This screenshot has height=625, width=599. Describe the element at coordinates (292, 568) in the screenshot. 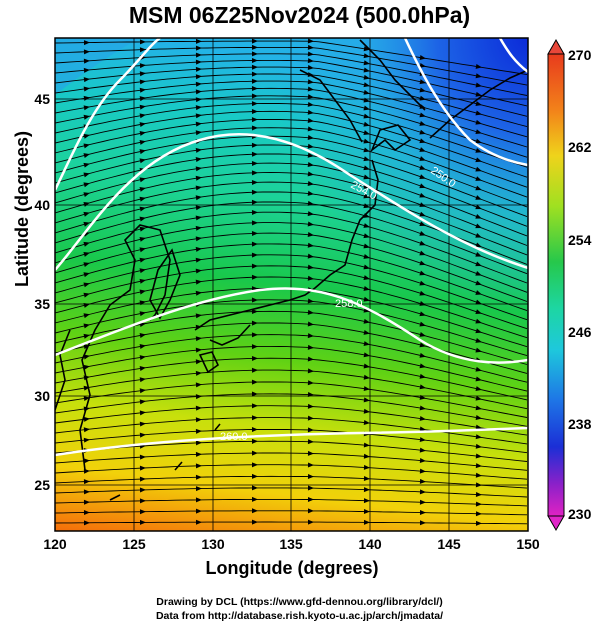

I see `x-axis-label: Longitude (degrees)` at that location.